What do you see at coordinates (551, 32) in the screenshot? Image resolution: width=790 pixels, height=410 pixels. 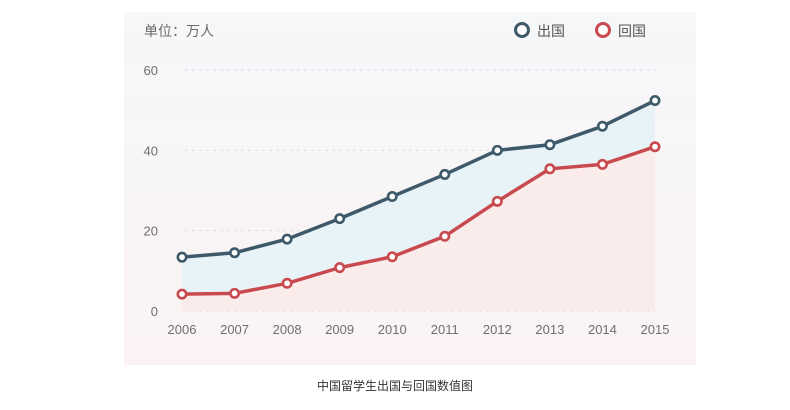 I see `legend-label-outbound: 出国` at bounding box center [551, 32].